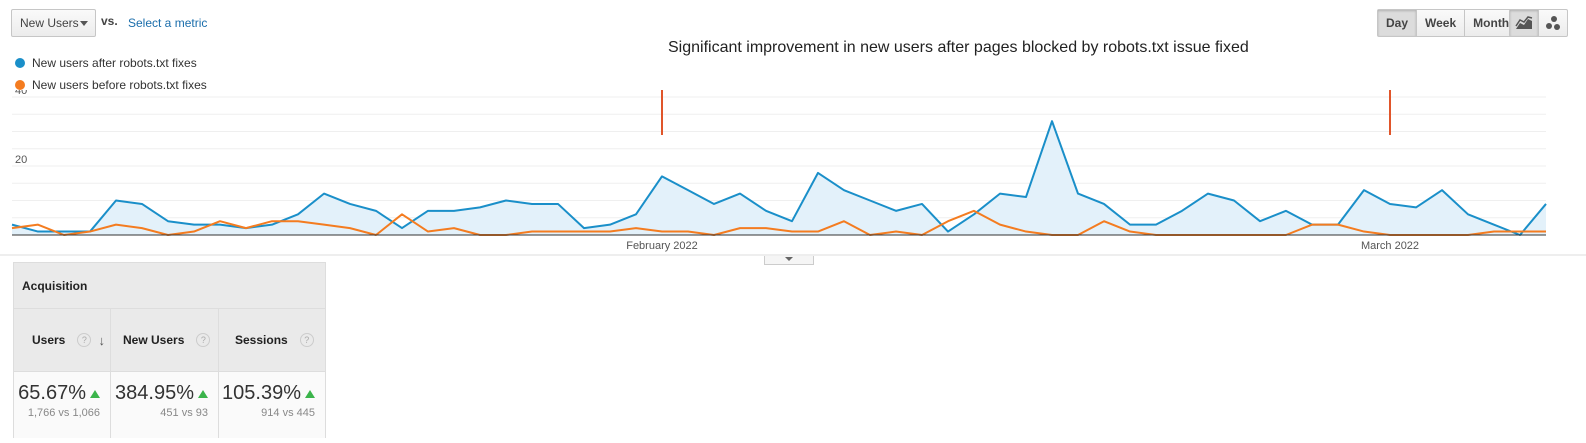 The image size is (1586, 443). What do you see at coordinates (49, 340) in the screenshot?
I see `column-header-users: Users` at bounding box center [49, 340].